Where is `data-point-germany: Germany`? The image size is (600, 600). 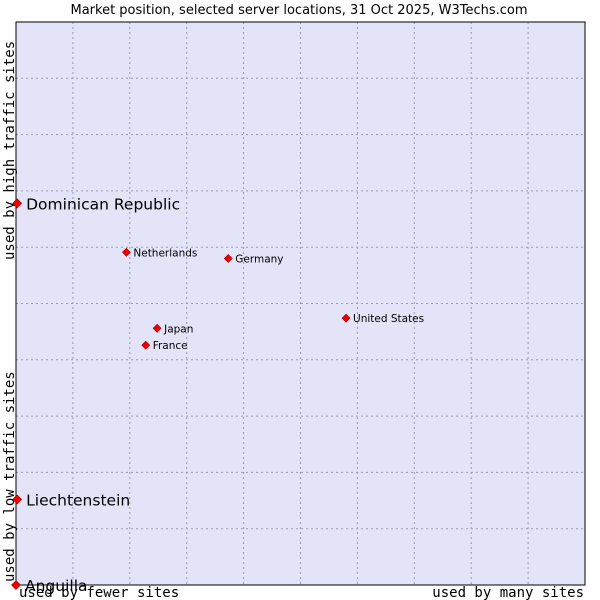 data-point-germany: Germany is located at coordinates (253, 259).